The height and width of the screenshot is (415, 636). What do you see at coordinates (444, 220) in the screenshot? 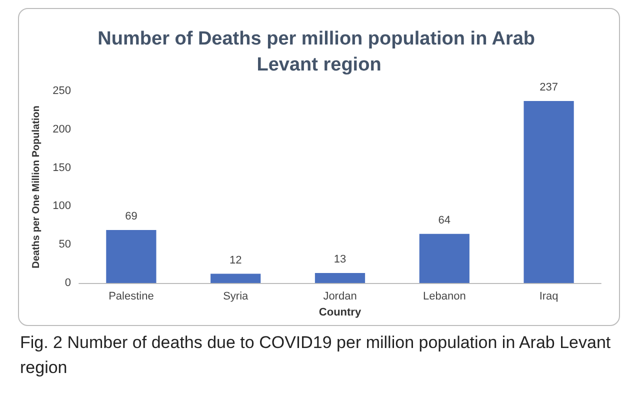
I see `data-label: 64` at bounding box center [444, 220].